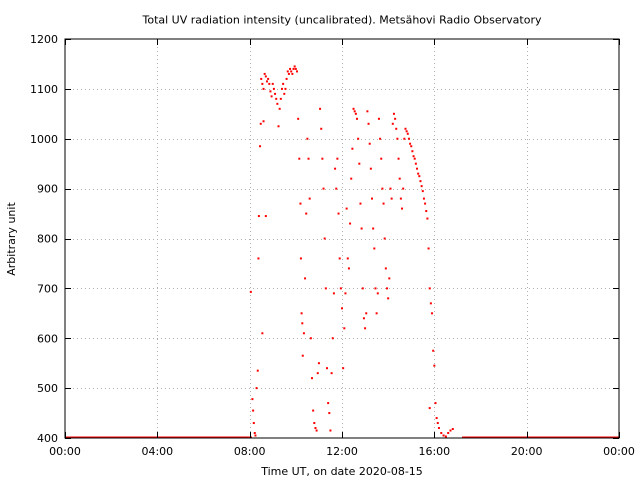 The width and height of the screenshot is (640, 480). What do you see at coordinates (619, 451) in the screenshot?
I see `x-tick-label: 00:00` at bounding box center [619, 451].